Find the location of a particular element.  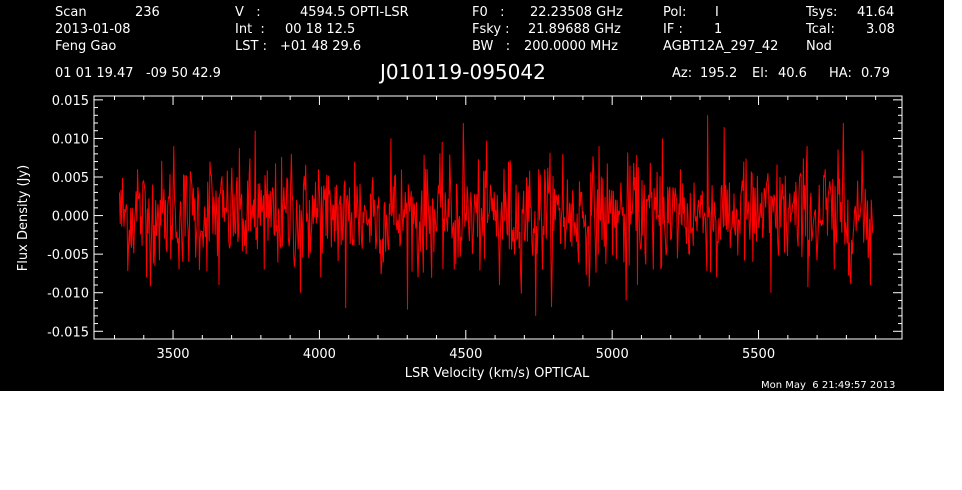

fsky-value: 21.89688 GHz is located at coordinates (574, 29).